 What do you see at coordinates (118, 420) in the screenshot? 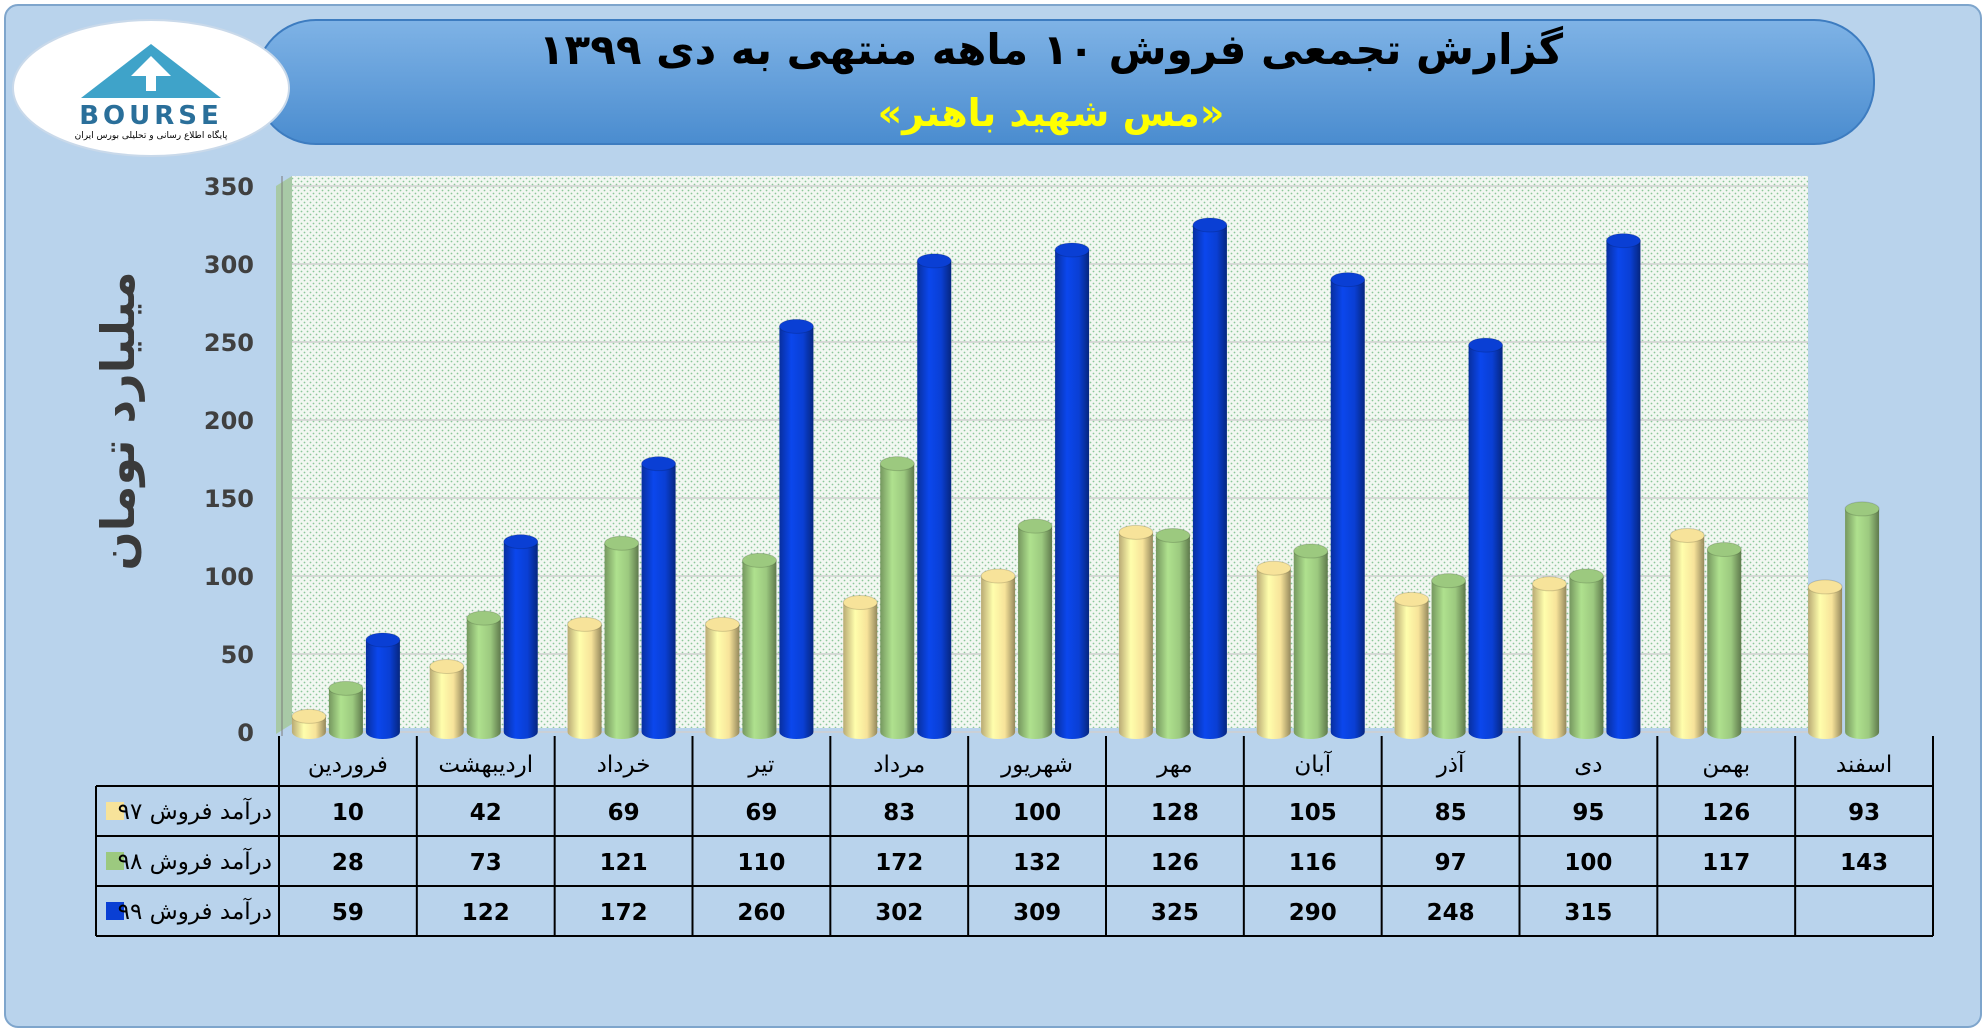
I see `y-axis-label: میلیارد تومان` at bounding box center [118, 420].